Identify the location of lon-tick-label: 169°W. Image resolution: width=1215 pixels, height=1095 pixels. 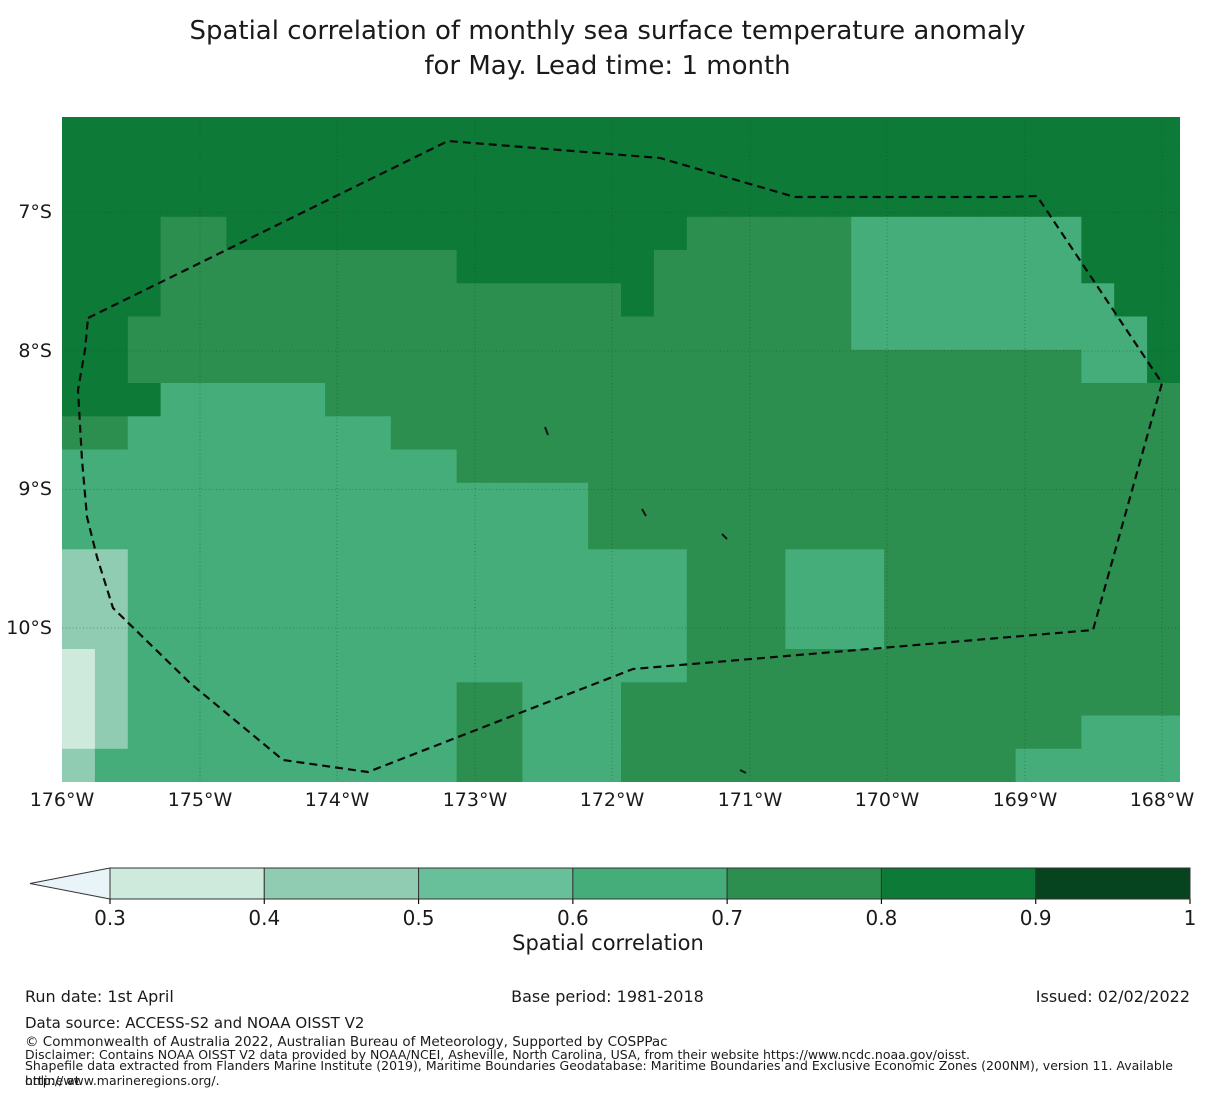
(1025, 800).